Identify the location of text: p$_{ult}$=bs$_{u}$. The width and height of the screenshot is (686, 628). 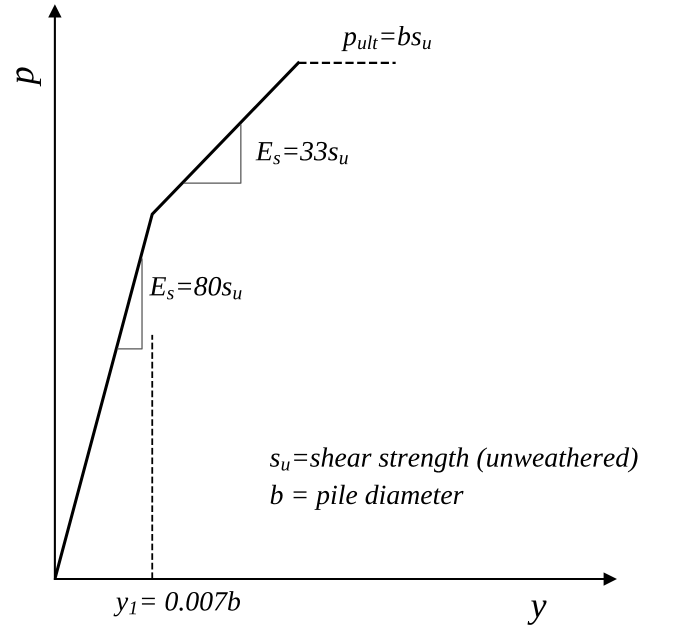
(386, 39).